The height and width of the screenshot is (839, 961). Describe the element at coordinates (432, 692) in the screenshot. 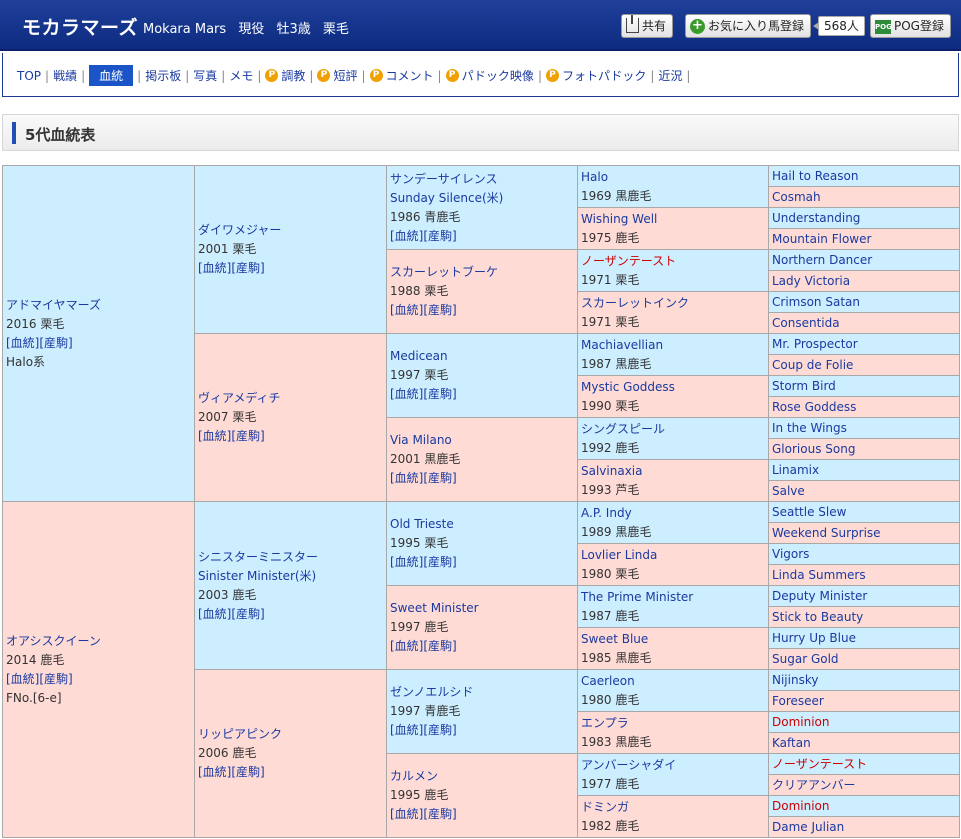

I see `horse-name-link: ゼンノエルシド` at that location.